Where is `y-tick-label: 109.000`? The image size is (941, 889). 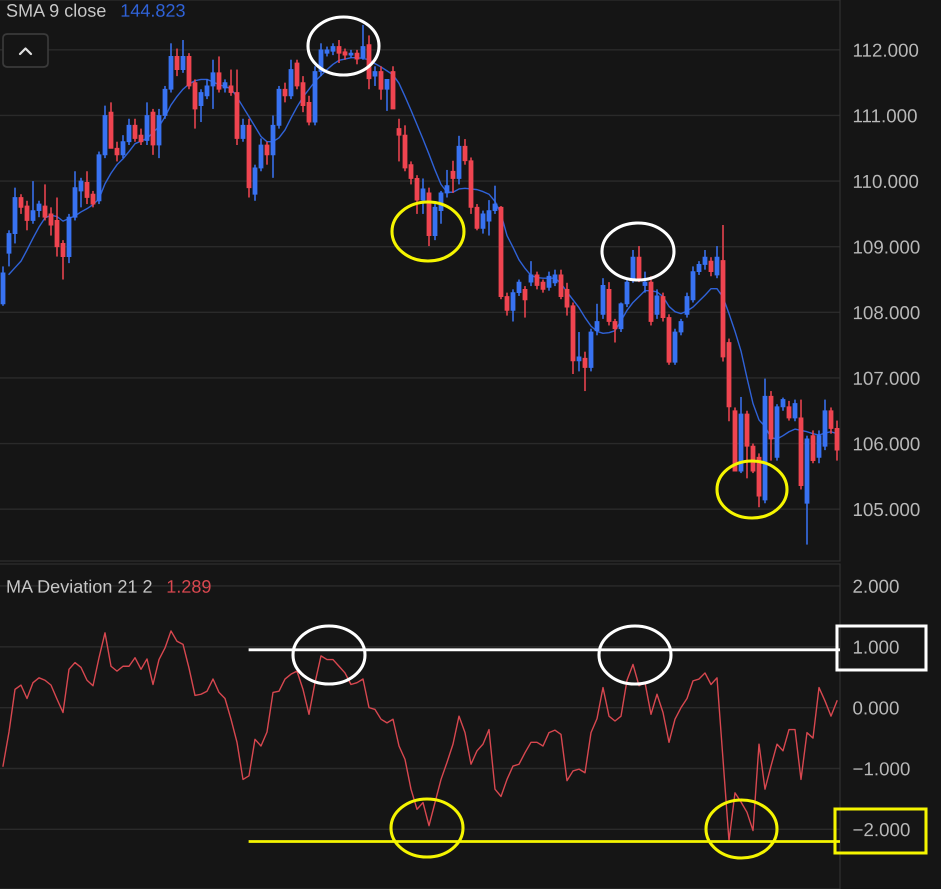
y-tick-label: 109.000 is located at coordinates (887, 247).